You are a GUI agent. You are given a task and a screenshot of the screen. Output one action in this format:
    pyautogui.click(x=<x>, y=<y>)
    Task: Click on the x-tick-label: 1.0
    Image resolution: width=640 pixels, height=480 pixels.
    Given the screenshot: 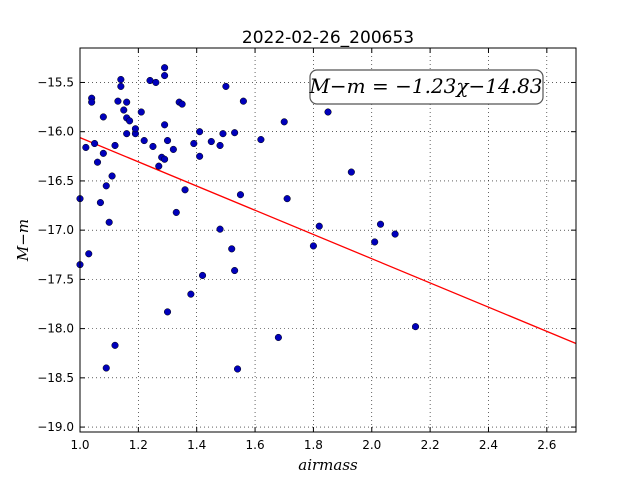 What is the action you would take?
    pyautogui.click(x=79, y=445)
    